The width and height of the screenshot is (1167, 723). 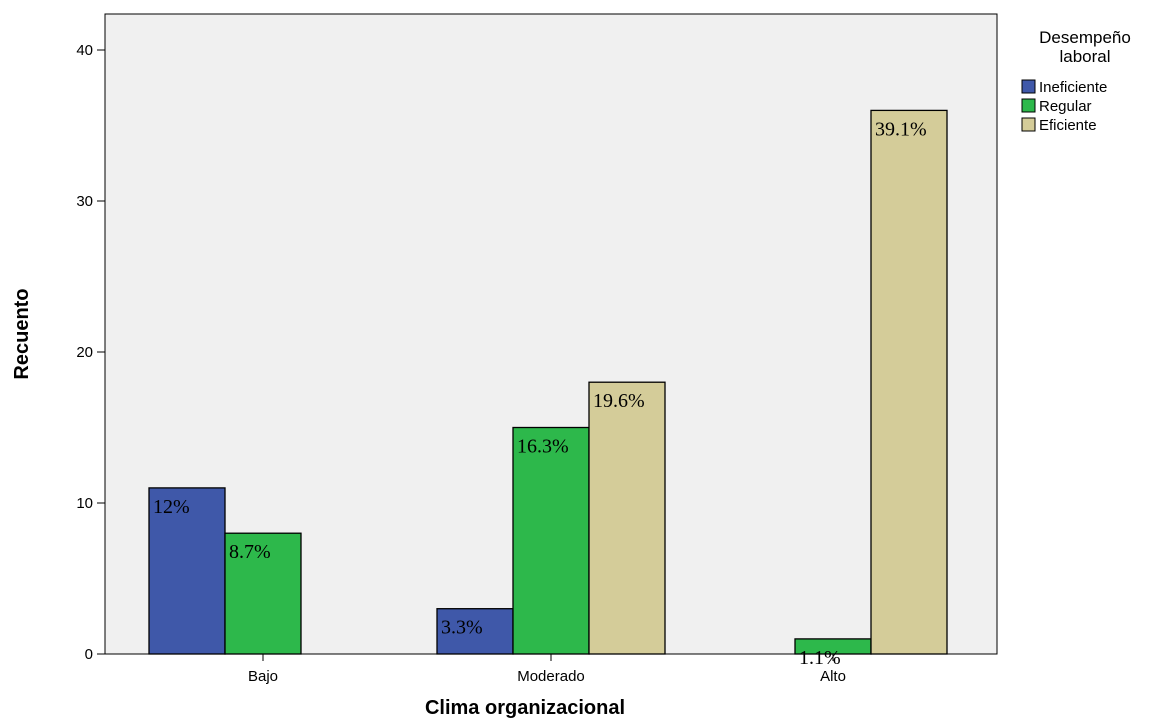 I want to click on legend-items: Ineficiente Regular Eficiente, so click(x=1064, y=106).